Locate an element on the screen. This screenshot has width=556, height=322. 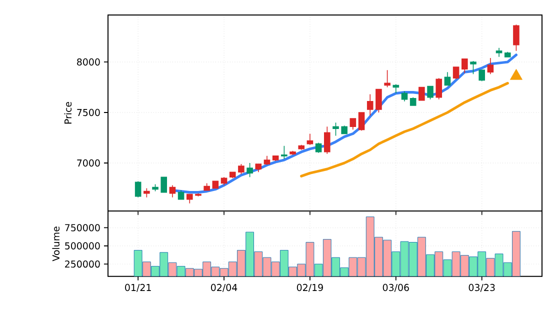
x-tick-label: 02/19 is located at coordinates (309, 288).